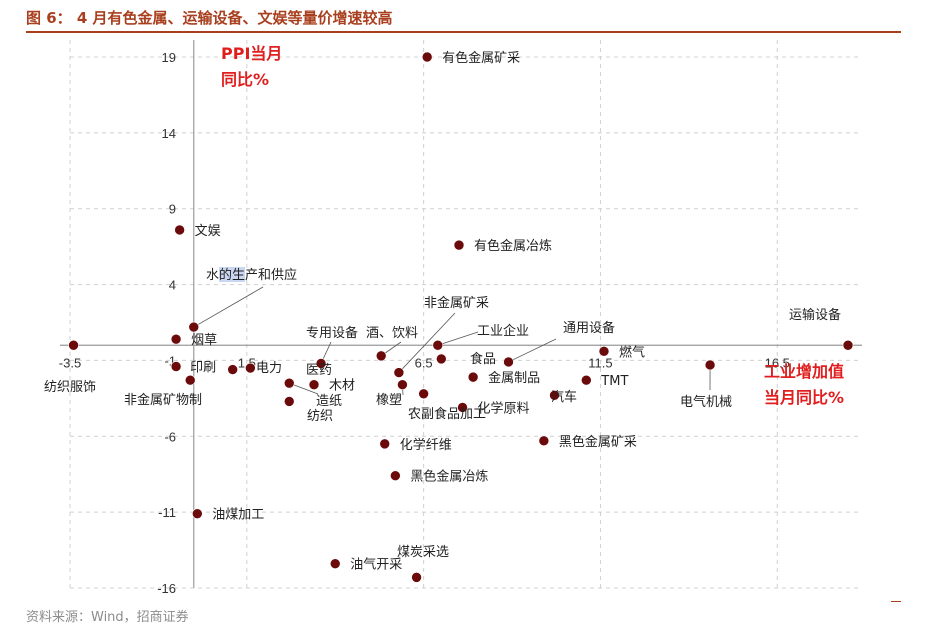  Describe the element at coordinates (376, 565) in the screenshot. I see `point-label: 油气开采` at that location.